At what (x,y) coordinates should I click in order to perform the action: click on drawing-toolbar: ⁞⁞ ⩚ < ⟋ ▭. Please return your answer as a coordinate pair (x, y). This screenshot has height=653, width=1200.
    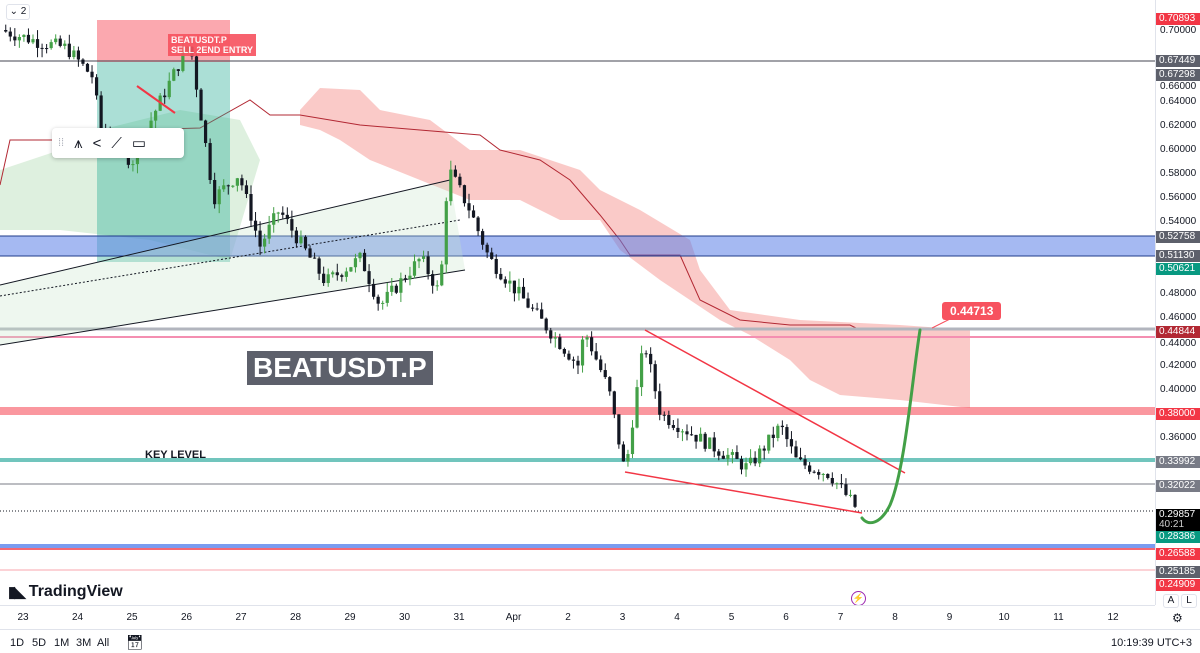
    Looking at the image, I should click on (118, 143).